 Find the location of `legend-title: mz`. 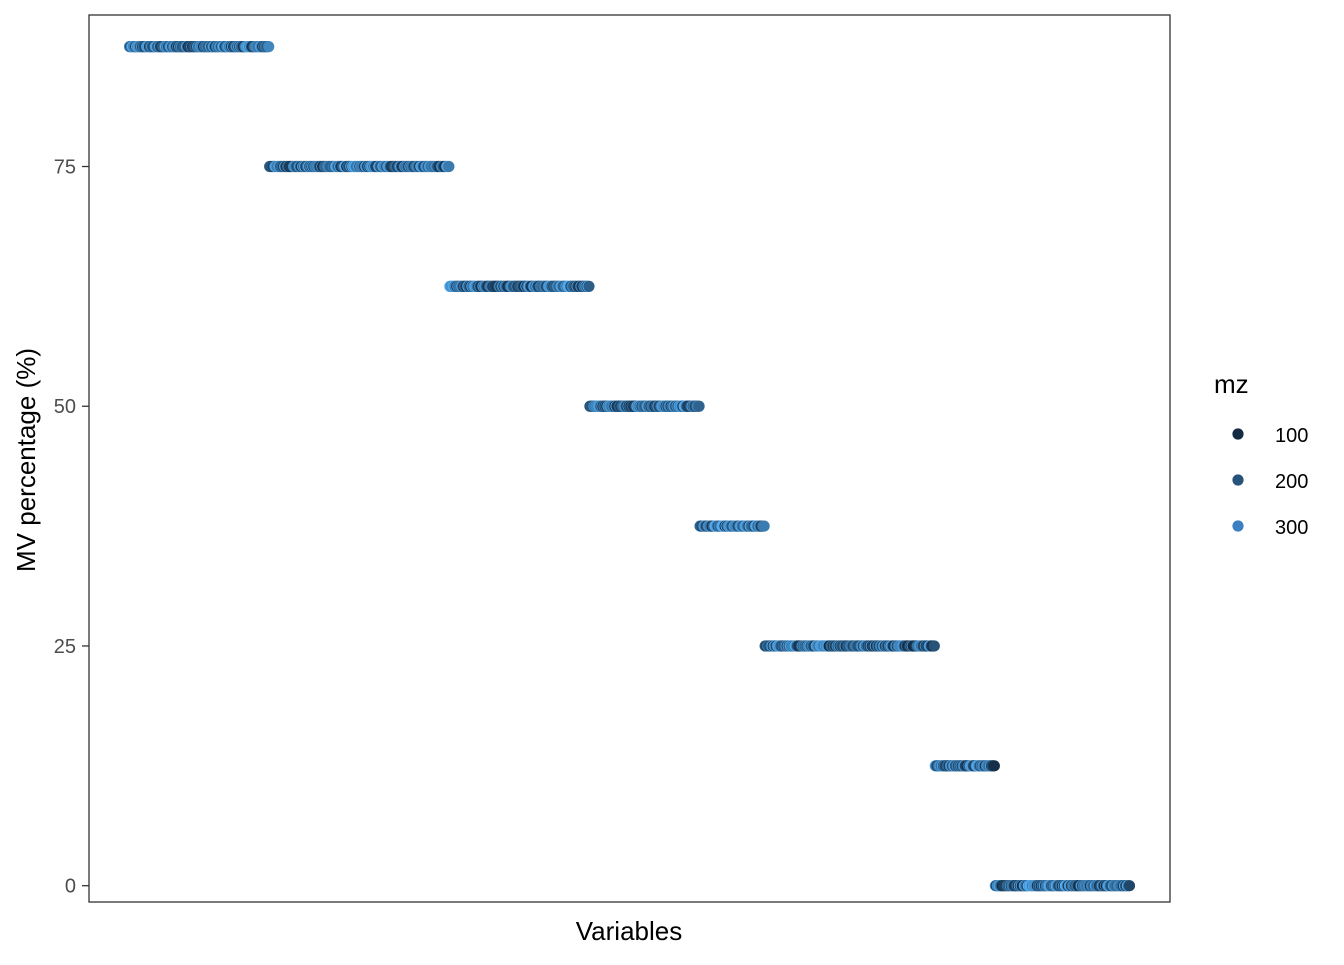

legend-title: mz is located at coordinates (1231, 384).